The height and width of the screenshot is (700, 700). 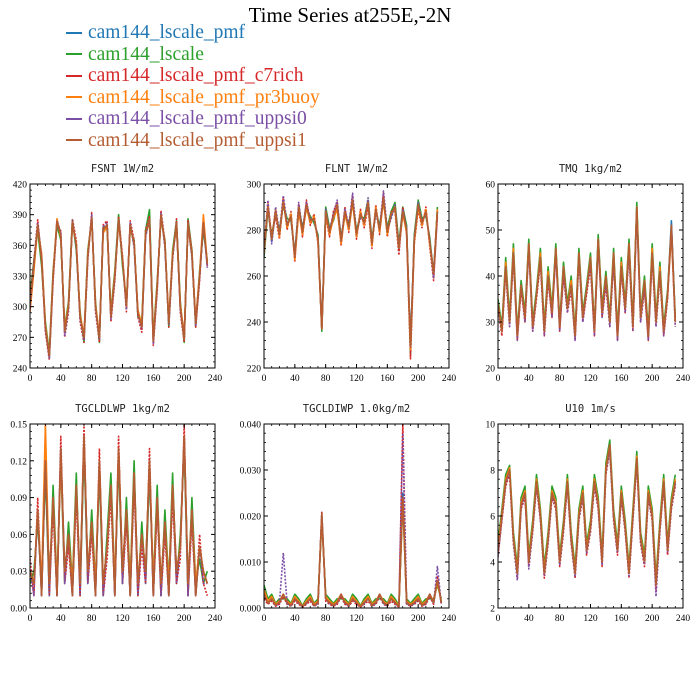 What do you see at coordinates (491, 370) in the screenshot?
I see `y-tick-label: 20` at bounding box center [491, 370].